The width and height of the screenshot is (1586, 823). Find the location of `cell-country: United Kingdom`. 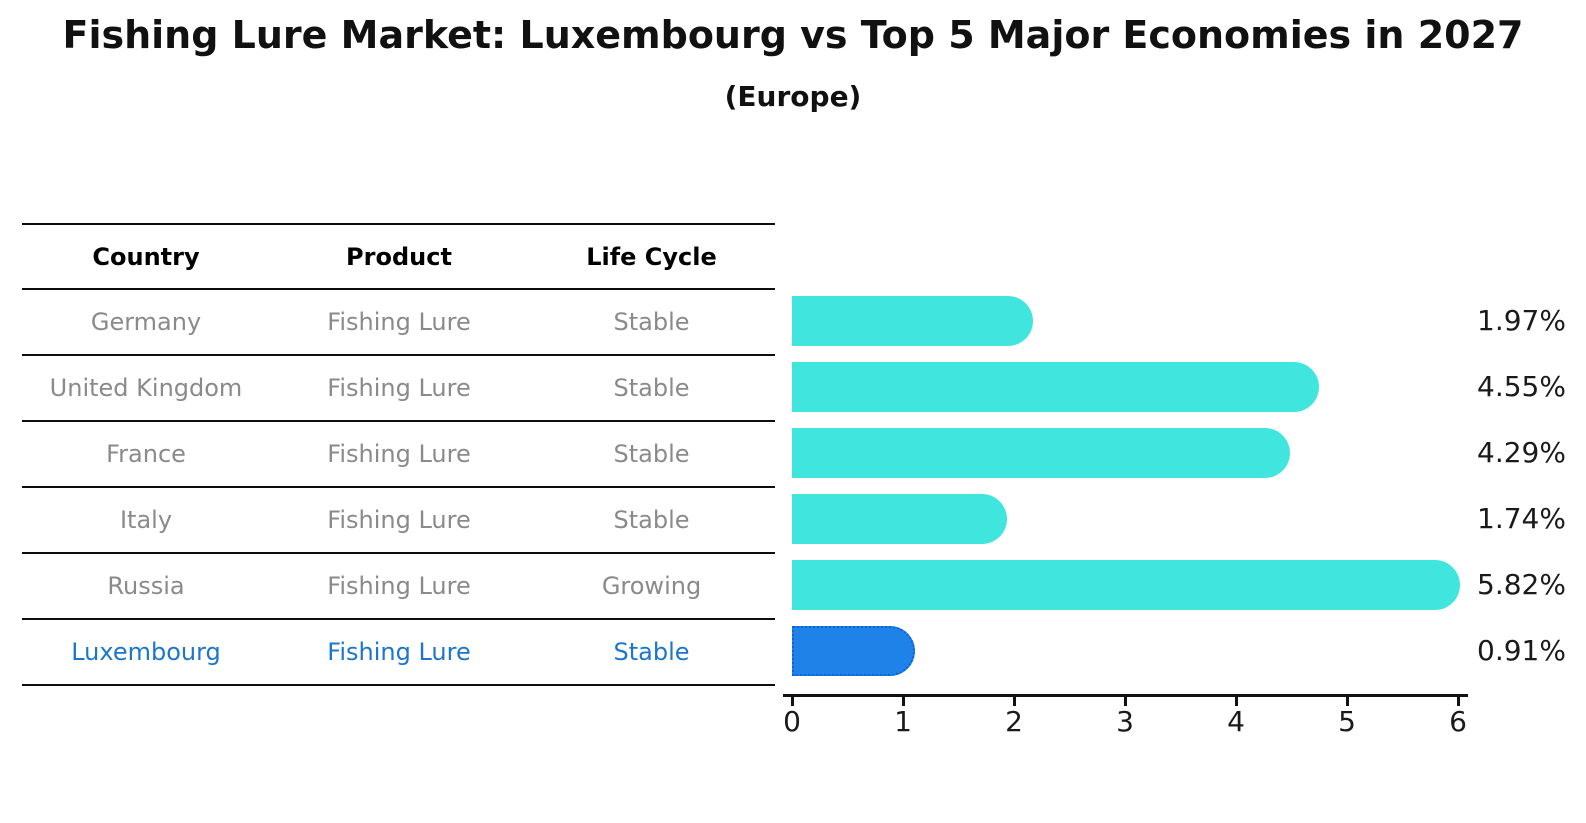

cell-country: United Kingdom is located at coordinates (146, 388).